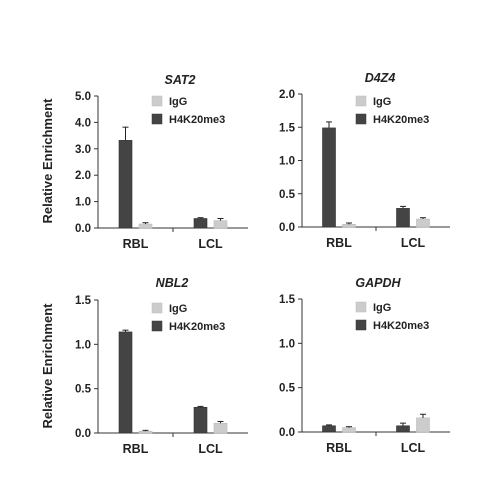 The height and width of the screenshot is (500, 500). Describe the element at coordinates (364, 160) in the screenshot. I see `chart-panel-2: D4Z4 0.0 0.5 1.0 1.5 2.0 RBL LCL IgG H4K20me3` at that location.